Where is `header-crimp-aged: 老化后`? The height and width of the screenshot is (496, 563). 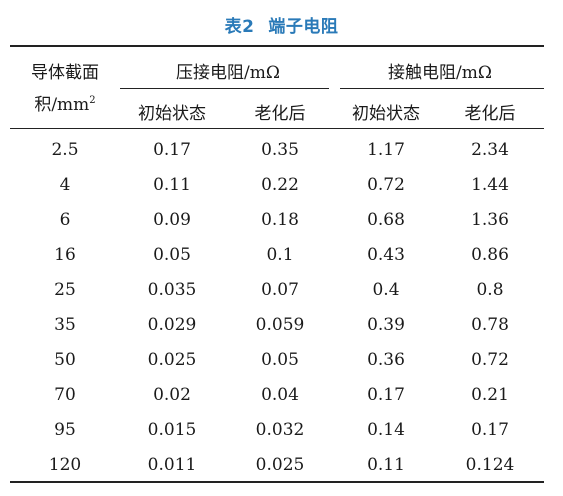 header-crimp-aged: 老化后 is located at coordinates (280, 114).